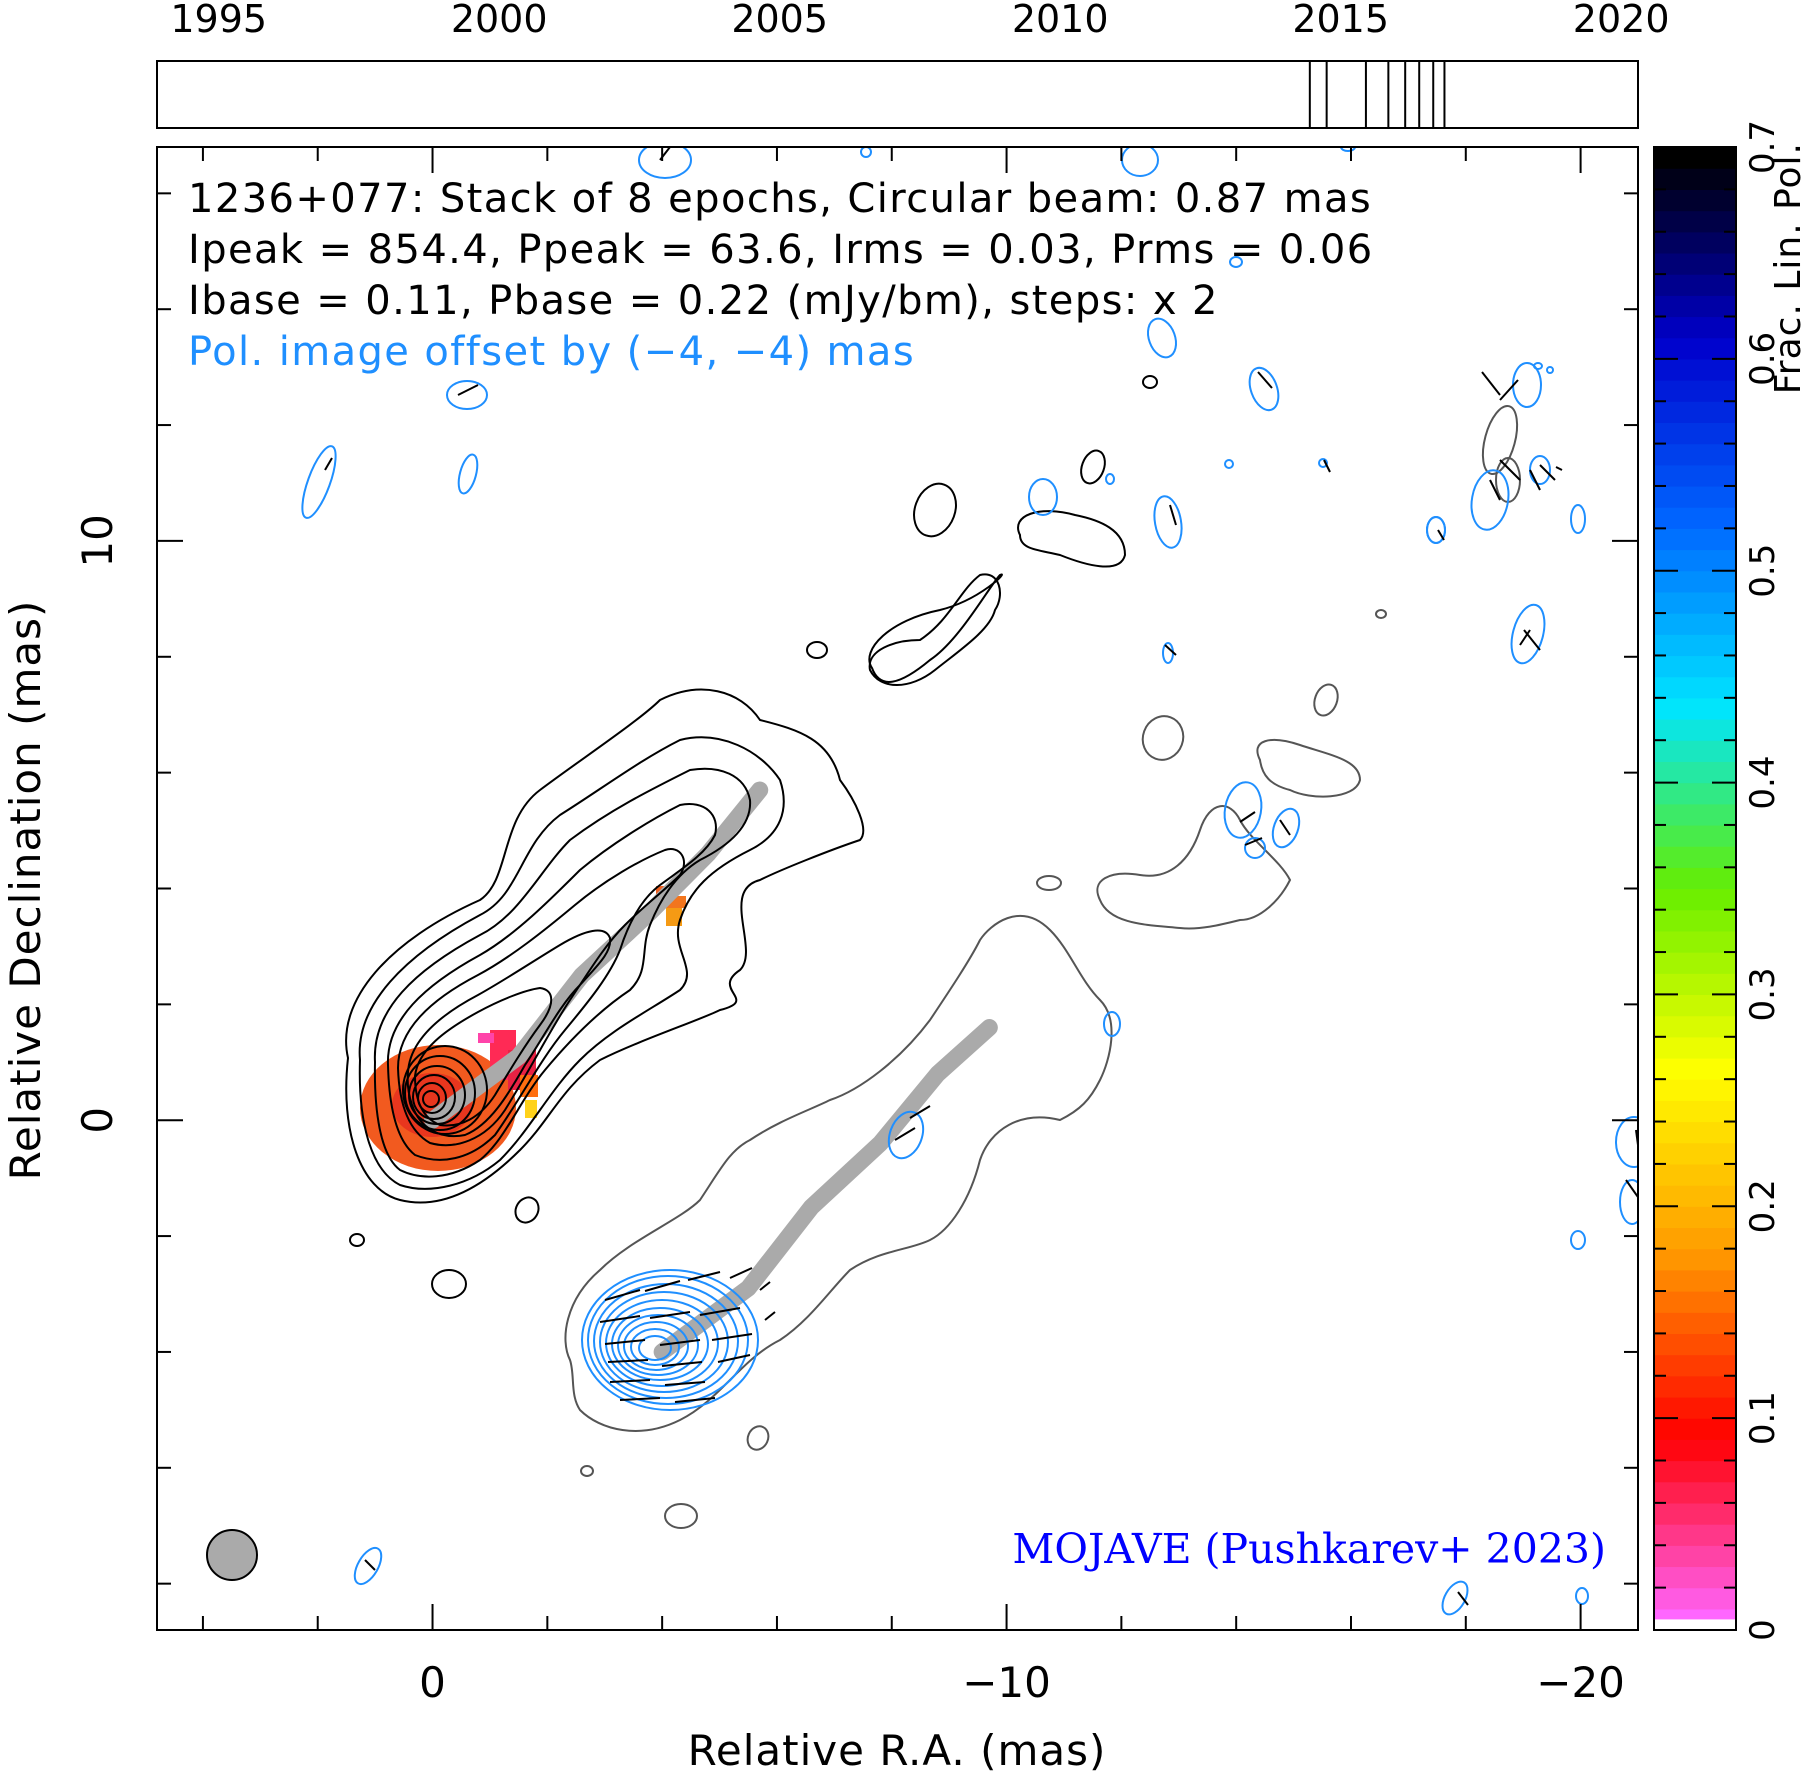 The height and width of the screenshot is (1778, 1819). Describe the element at coordinates (1763, 1630) in the screenshot. I see `colorbar-tick-label: 0` at that location.